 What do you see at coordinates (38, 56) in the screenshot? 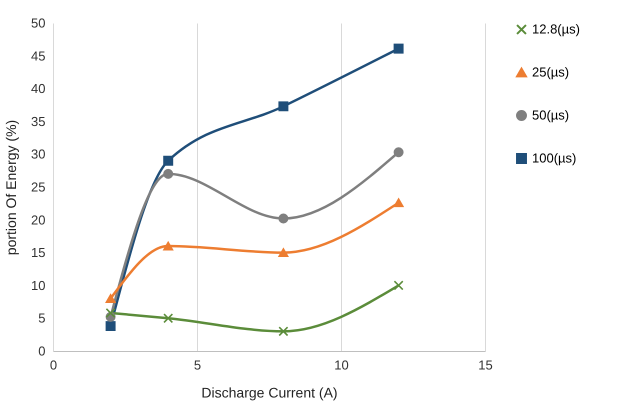
I see `y-tick-label: 45` at bounding box center [38, 56].